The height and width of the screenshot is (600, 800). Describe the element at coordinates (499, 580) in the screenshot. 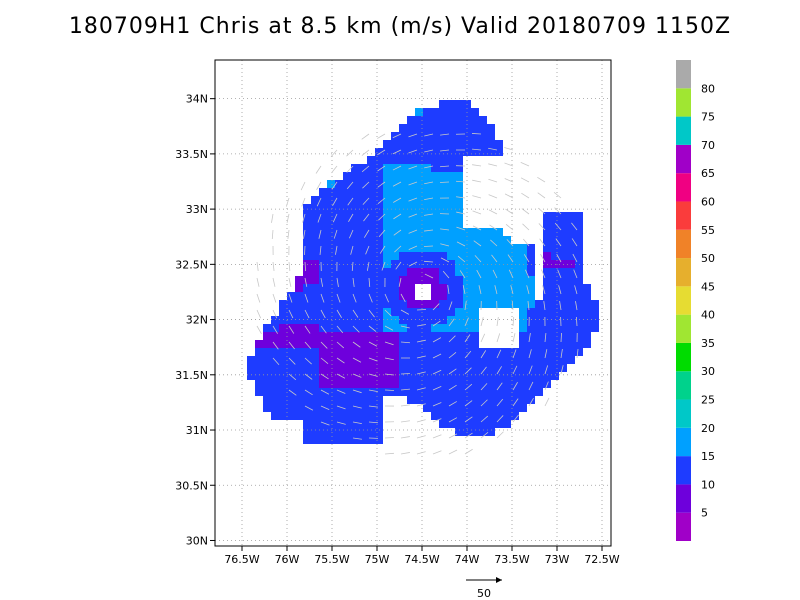

I see `vector-legend-arrowhead` at that location.